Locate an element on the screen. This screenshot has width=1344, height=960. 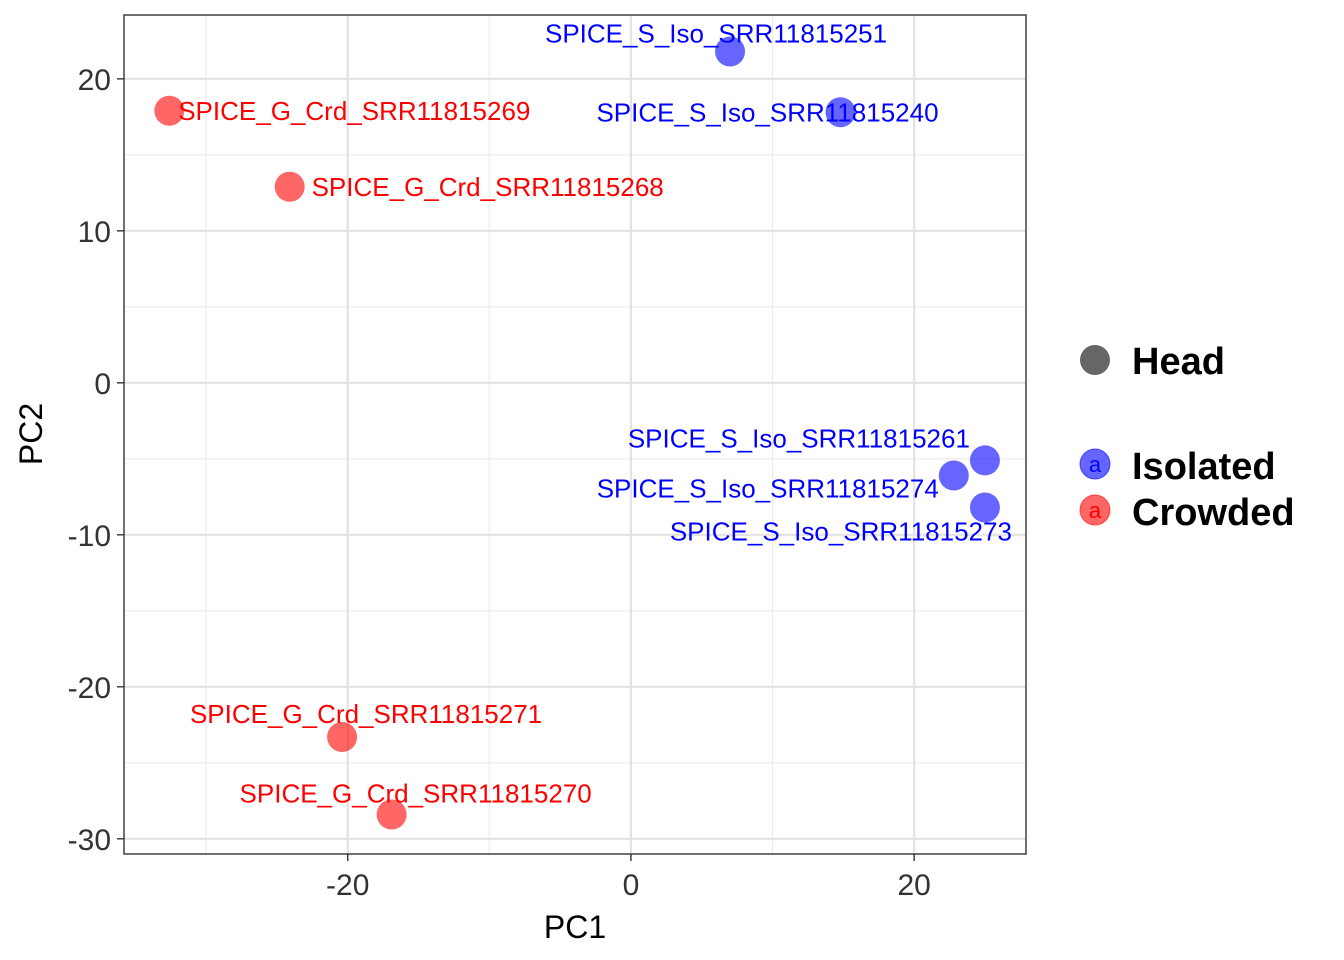
data-point-label: SPICE_G_Crd_SRR11815268 is located at coordinates (488, 187).